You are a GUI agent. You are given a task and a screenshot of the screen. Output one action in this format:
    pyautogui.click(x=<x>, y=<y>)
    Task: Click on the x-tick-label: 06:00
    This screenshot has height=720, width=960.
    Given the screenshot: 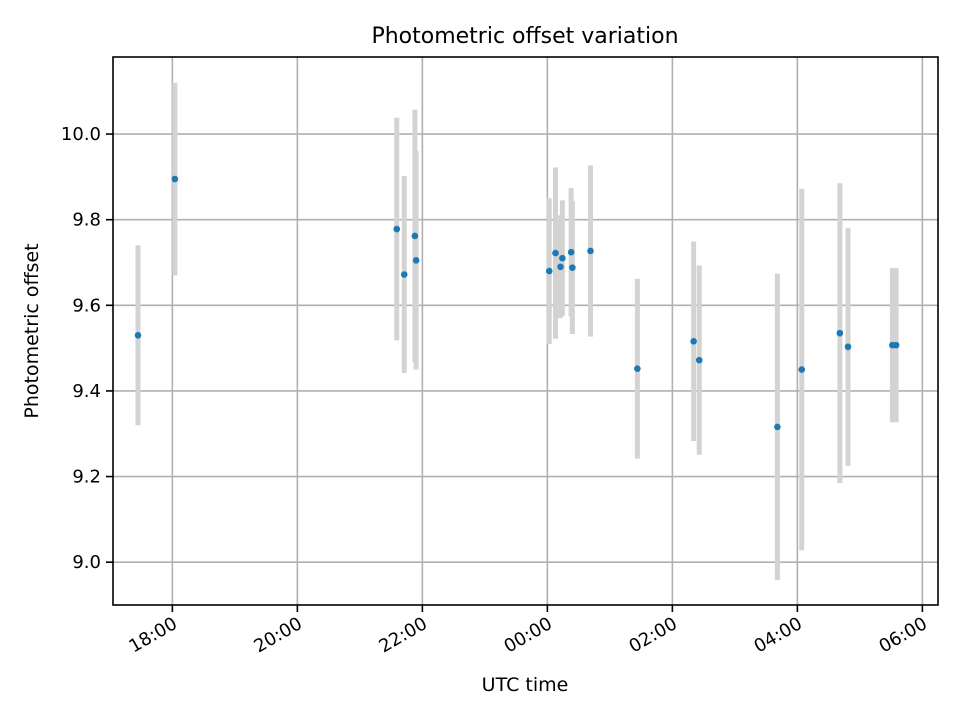 What is the action you would take?
    pyautogui.click(x=902, y=635)
    